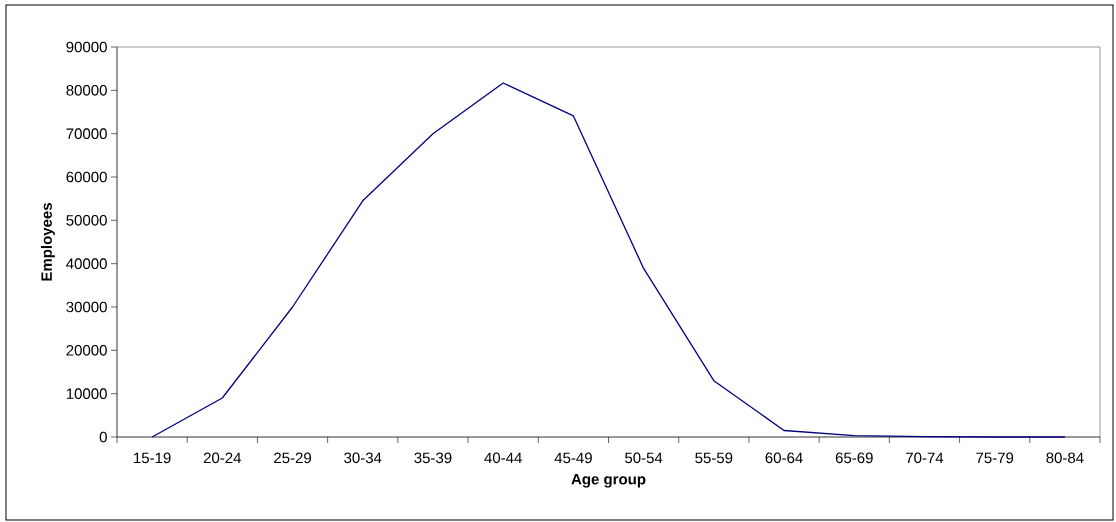 The height and width of the screenshot is (522, 1116). Describe the element at coordinates (292, 458) in the screenshot. I see `x-tick-label: 25-29` at that location.